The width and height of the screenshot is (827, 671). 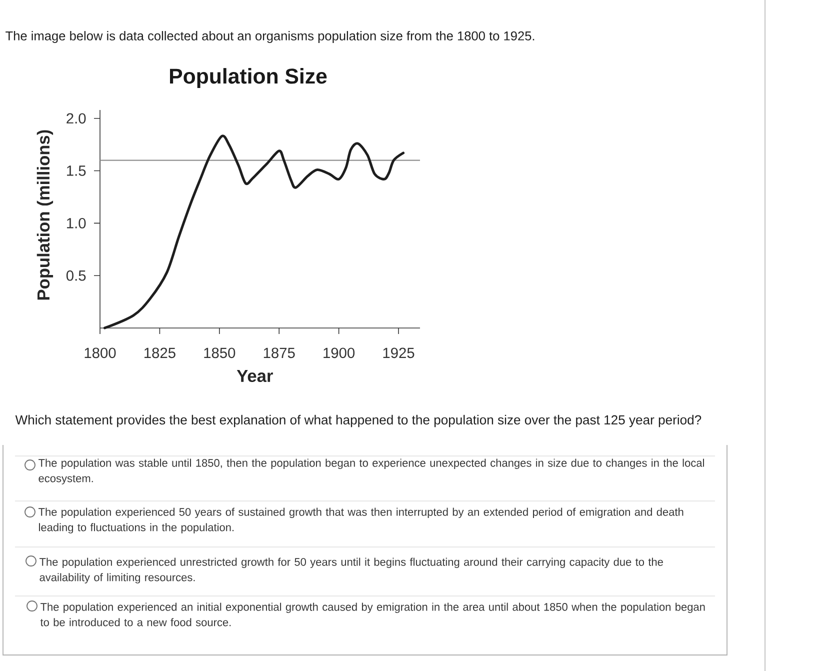 What do you see at coordinates (160, 353) in the screenshot?
I see `x-tick-label: 1825` at bounding box center [160, 353].